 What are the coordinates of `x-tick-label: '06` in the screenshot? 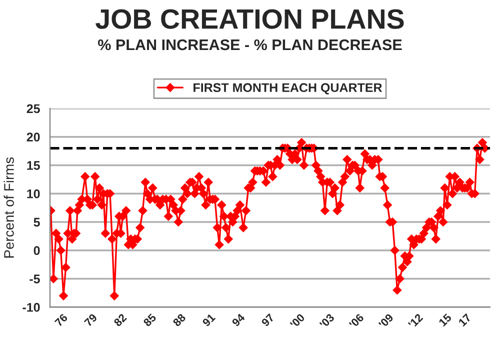 It's located at (356, 321).